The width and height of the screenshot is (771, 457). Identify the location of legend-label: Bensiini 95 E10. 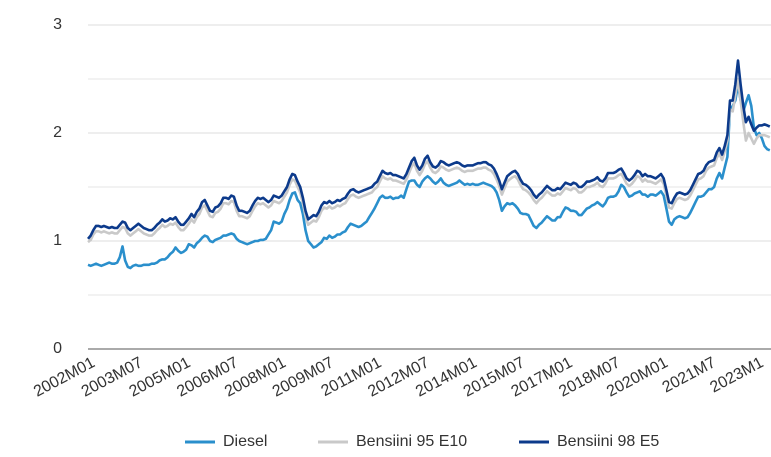
(411, 441).